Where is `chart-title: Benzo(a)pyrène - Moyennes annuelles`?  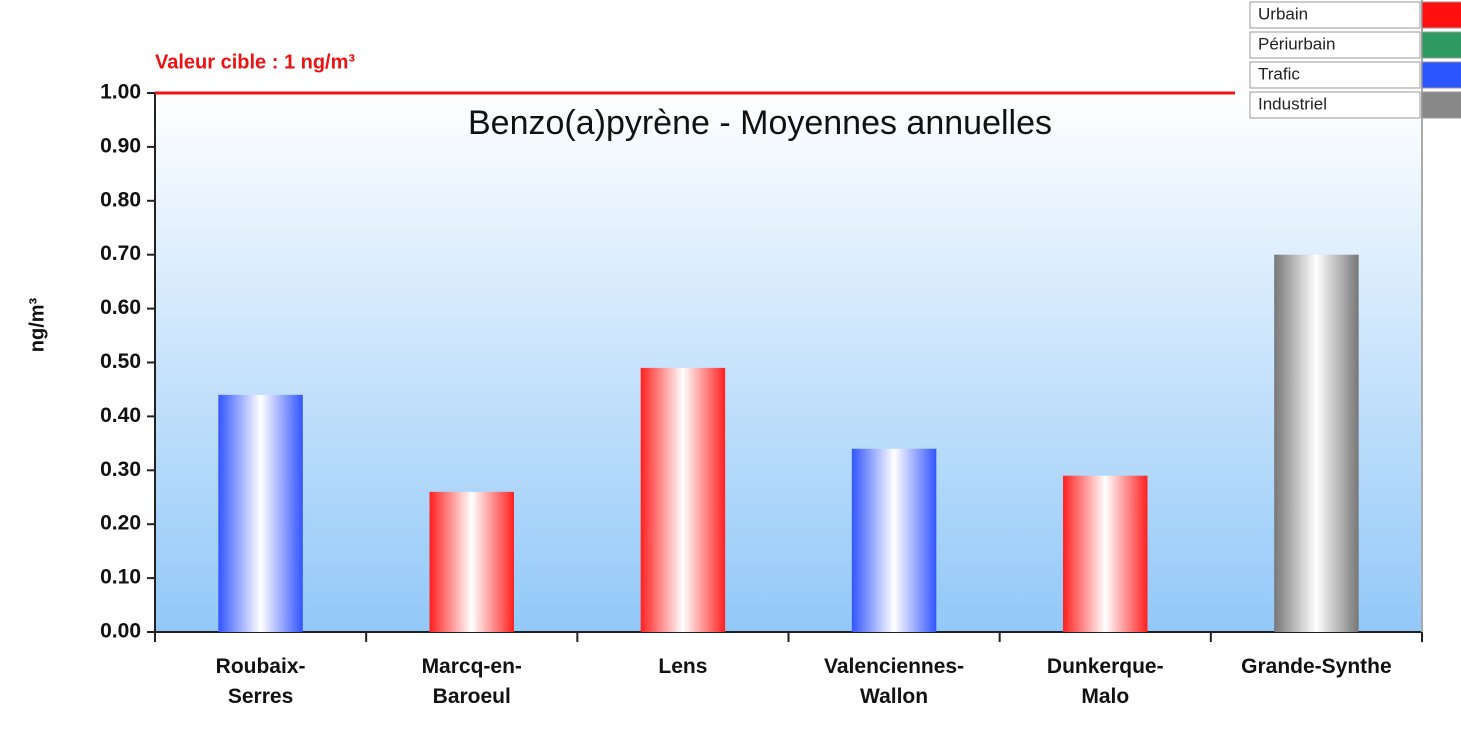 chart-title: Benzo(a)pyrène - Moyennes annuelles is located at coordinates (760, 123).